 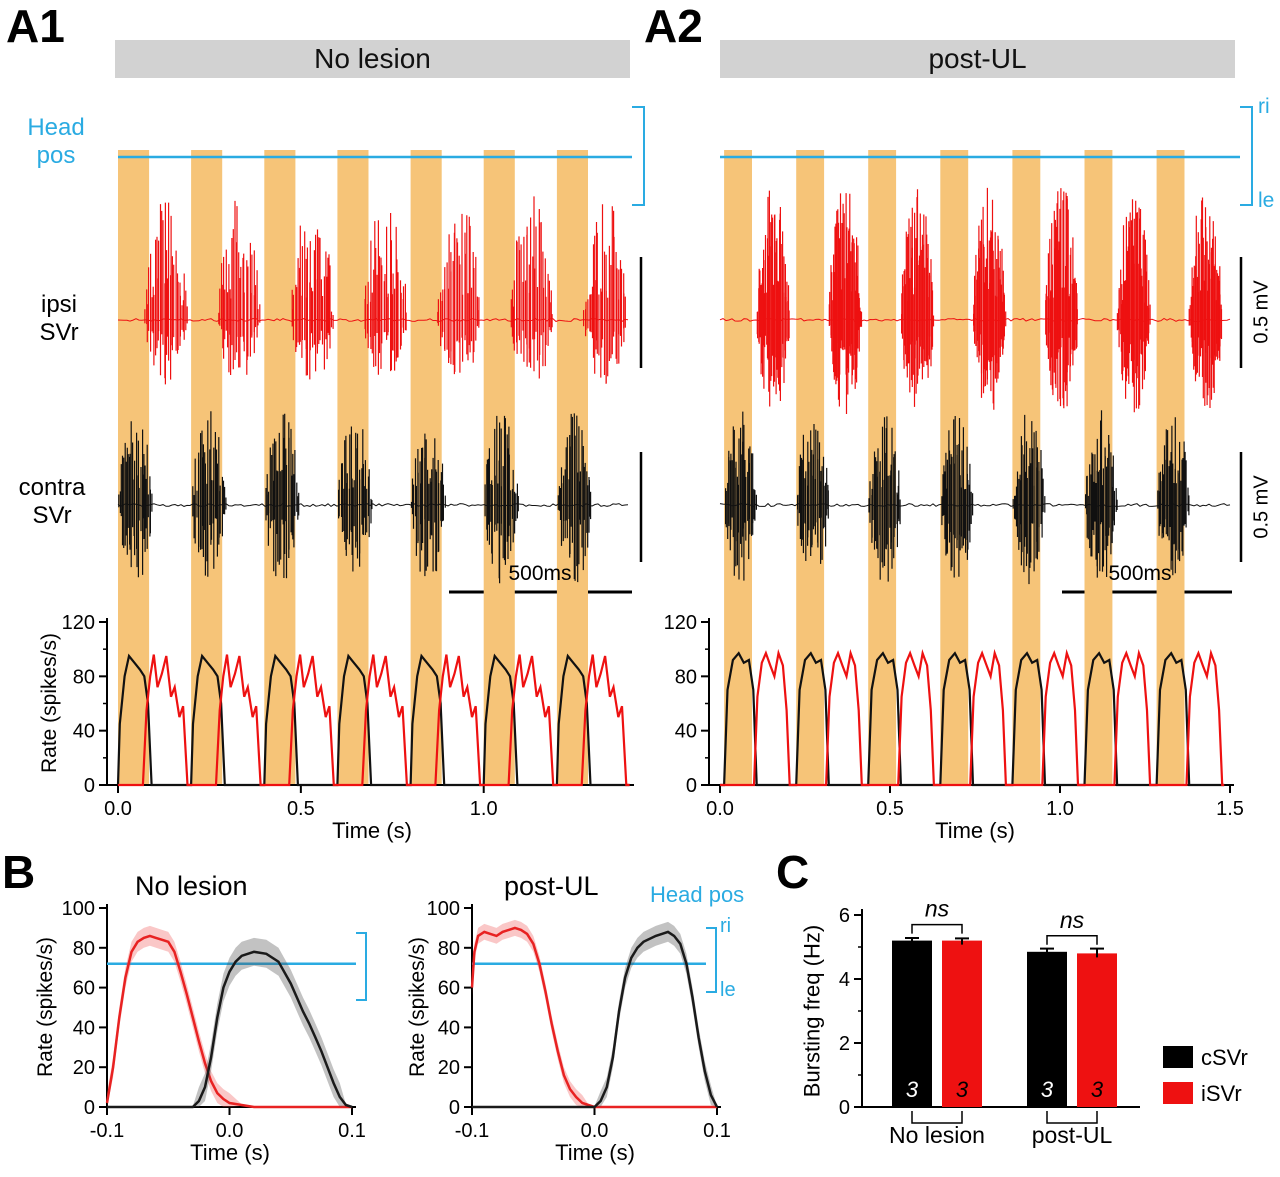 What do you see at coordinates (45, 1007) in the screenshot?
I see `rate-axis-label-b1: Rate (spikes/s)` at bounding box center [45, 1007].